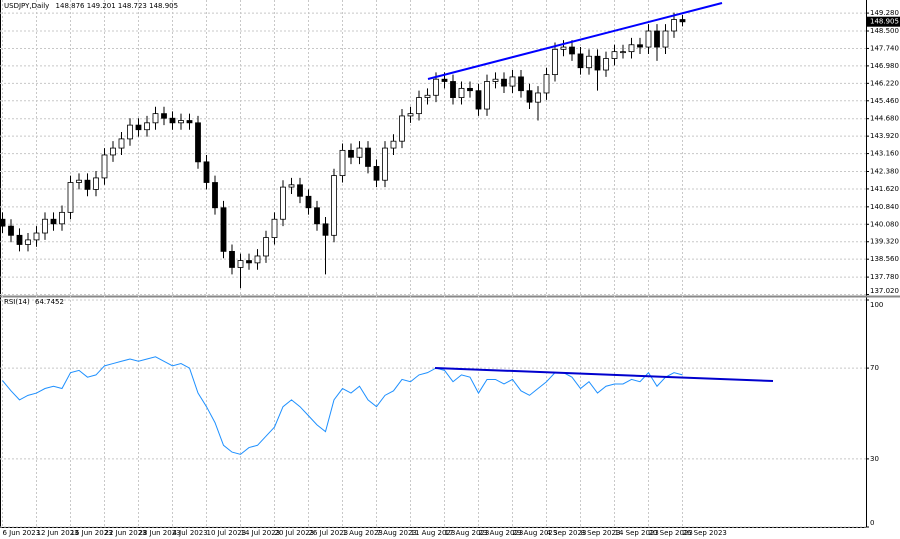  What do you see at coordinates (872, 523) in the screenshot?
I see `y-tick-label: 0` at bounding box center [872, 523].